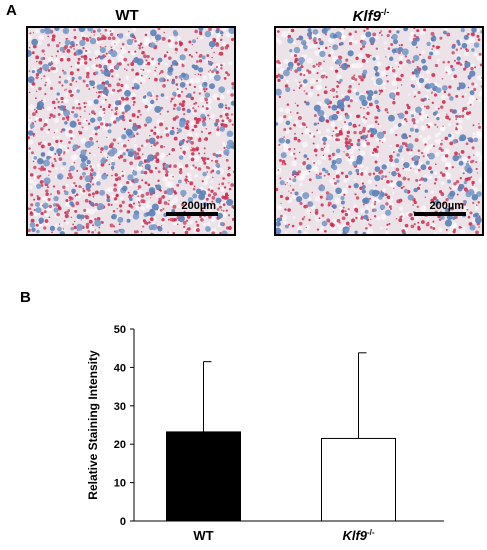 This screenshot has width=487, height=550. What do you see at coordinates (192, 214) in the screenshot?
I see `scale-bar-wt` at bounding box center [192, 214].